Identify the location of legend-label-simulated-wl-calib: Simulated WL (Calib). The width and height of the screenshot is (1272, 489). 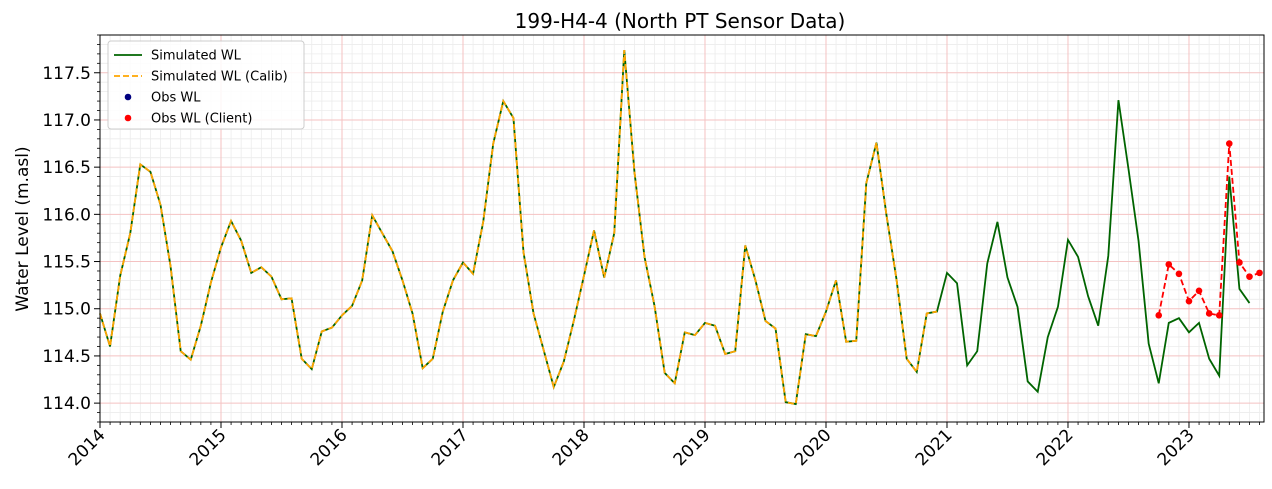
(219, 77).